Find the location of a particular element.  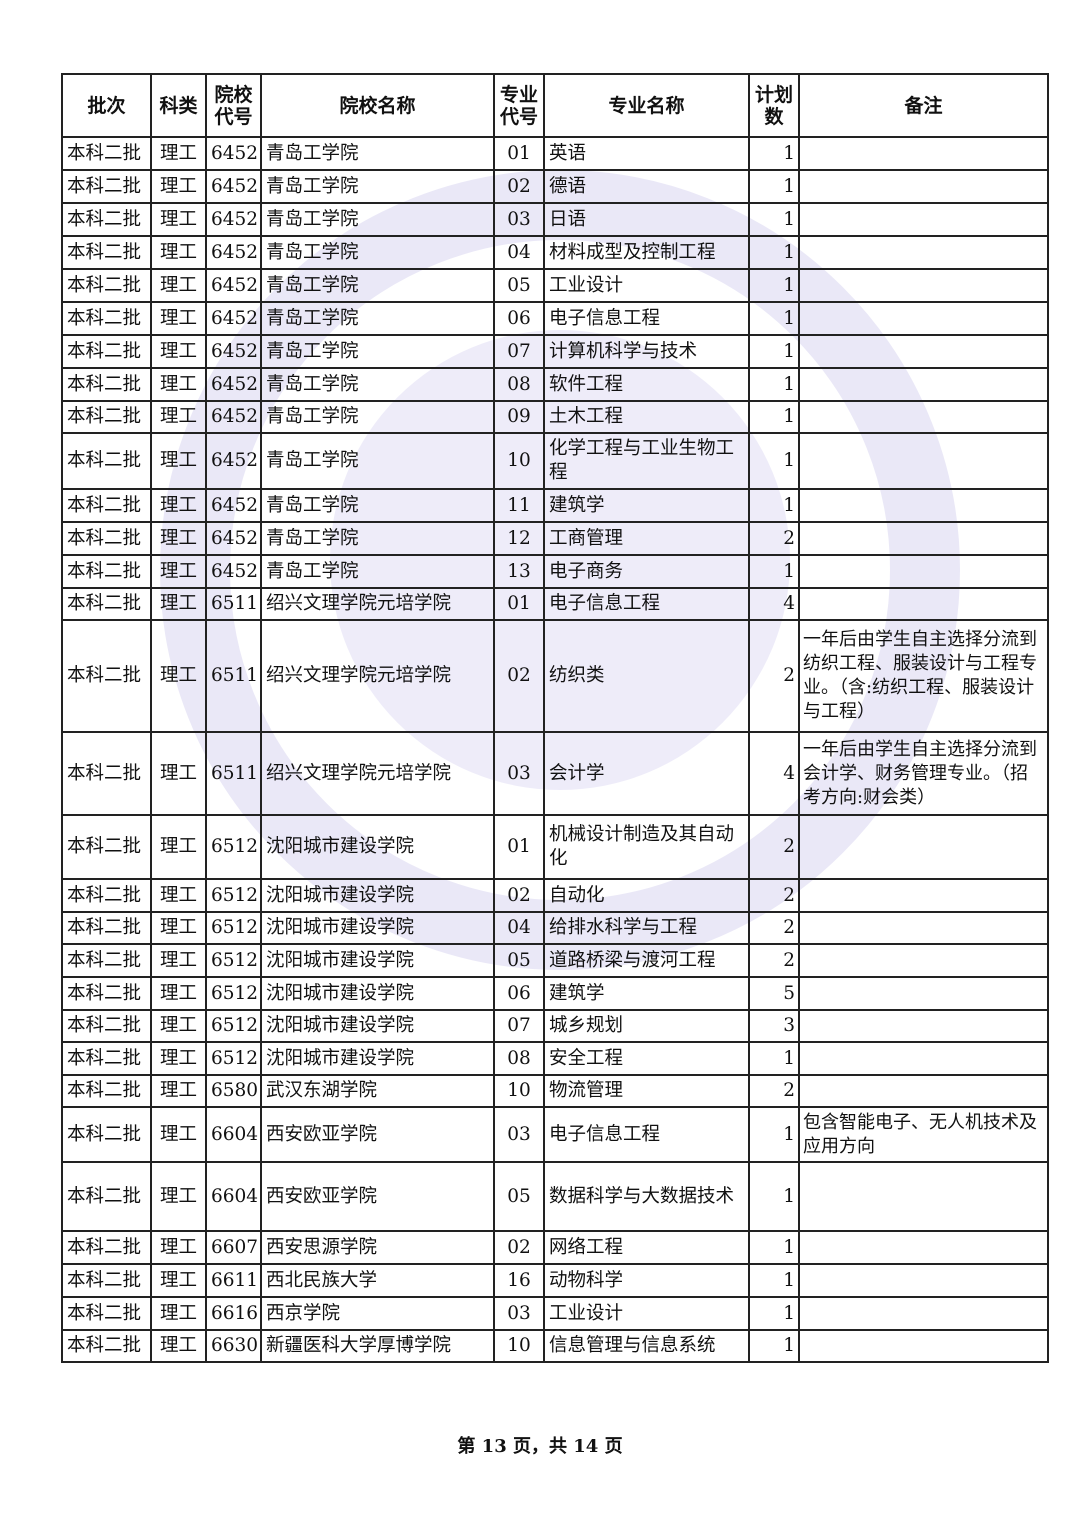

cell-major-name: 物流管理 is located at coordinates (646, 1091).